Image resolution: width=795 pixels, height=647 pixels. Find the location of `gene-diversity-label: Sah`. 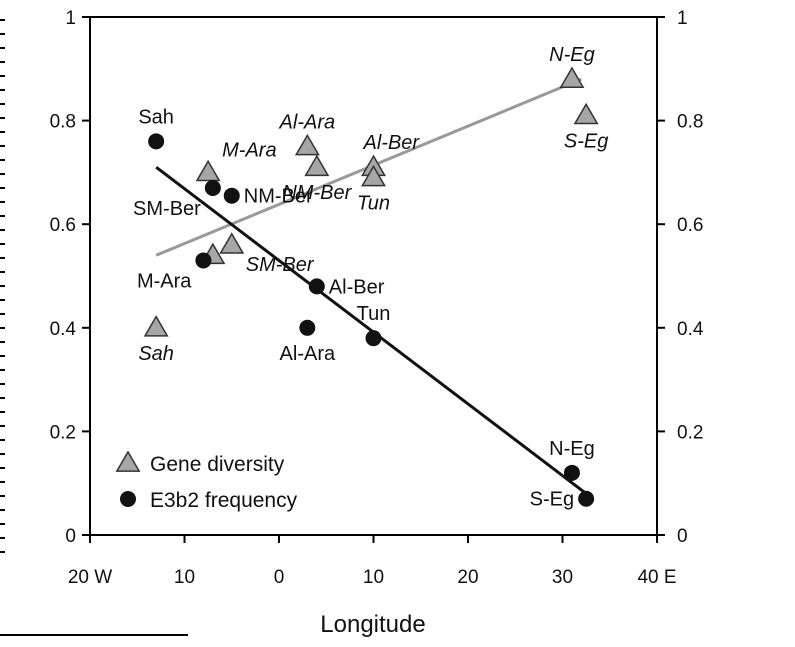

gene-diversity-label: Sah is located at coordinates (156, 354).